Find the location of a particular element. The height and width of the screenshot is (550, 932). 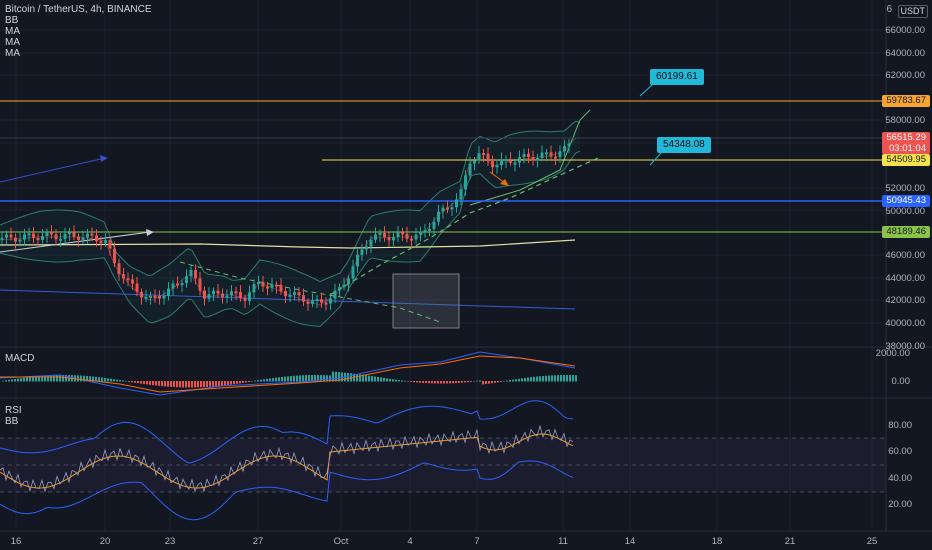

price-callout-lower: 54348.08 is located at coordinates (684, 145).